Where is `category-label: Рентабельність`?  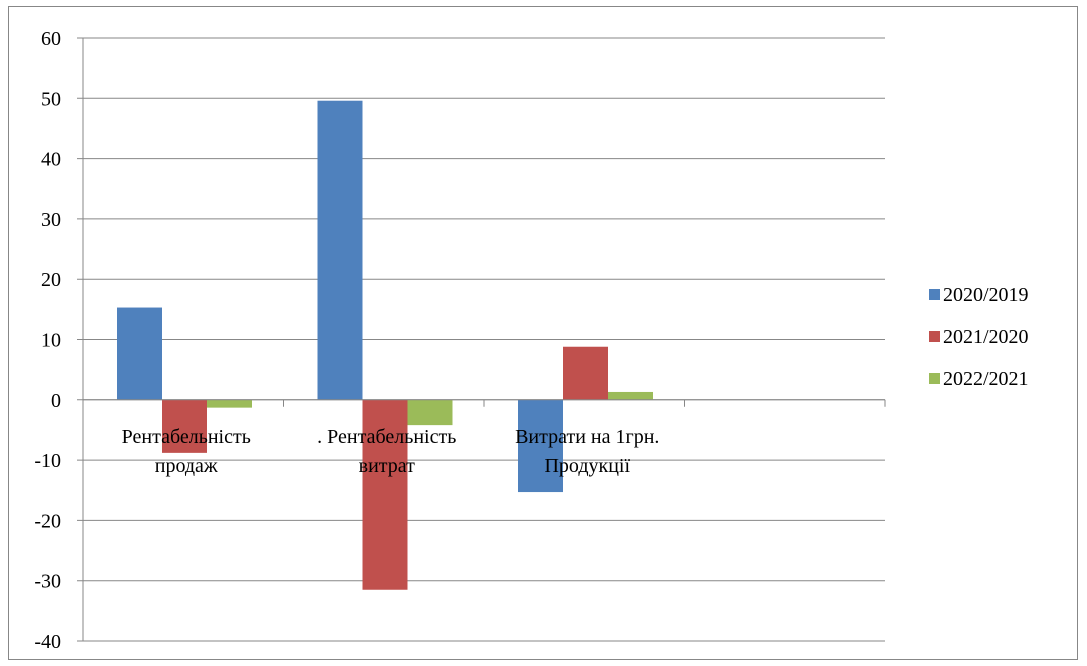 category-label: Рентабельність is located at coordinates (186, 437).